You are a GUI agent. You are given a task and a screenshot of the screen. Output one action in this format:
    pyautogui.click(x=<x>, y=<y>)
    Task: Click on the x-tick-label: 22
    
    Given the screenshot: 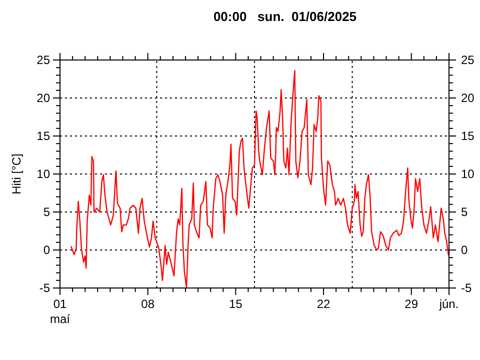 What is the action you would take?
    pyautogui.click(x=323, y=304)
    